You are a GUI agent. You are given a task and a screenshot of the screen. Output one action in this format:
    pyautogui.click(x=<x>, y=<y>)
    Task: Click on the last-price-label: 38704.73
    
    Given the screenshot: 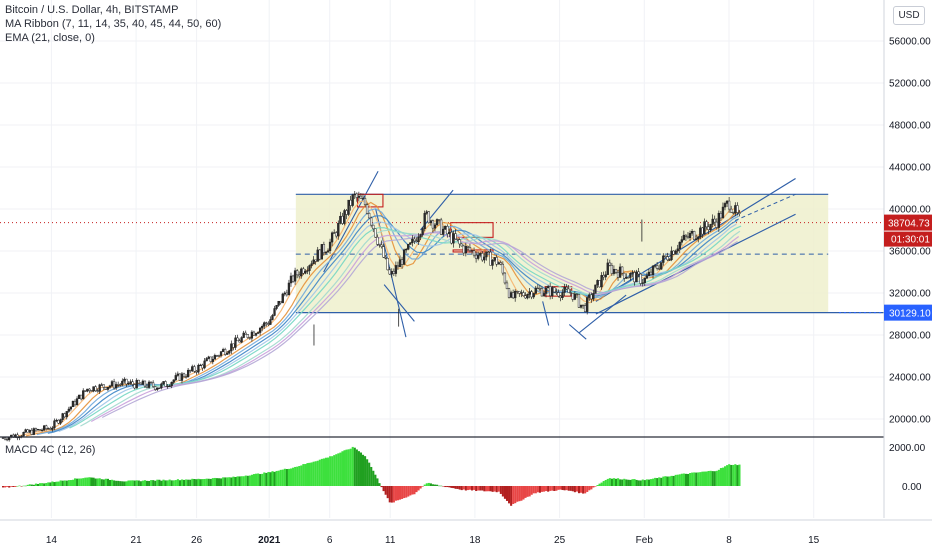 What is the action you would take?
    pyautogui.click(x=909, y=224)
    